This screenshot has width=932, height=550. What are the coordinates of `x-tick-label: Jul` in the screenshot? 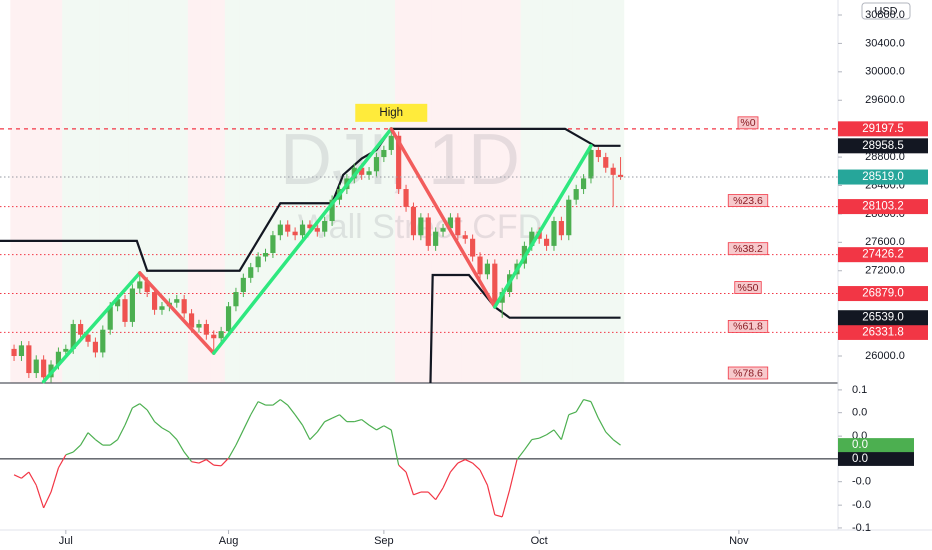 It's located at (66, 541).